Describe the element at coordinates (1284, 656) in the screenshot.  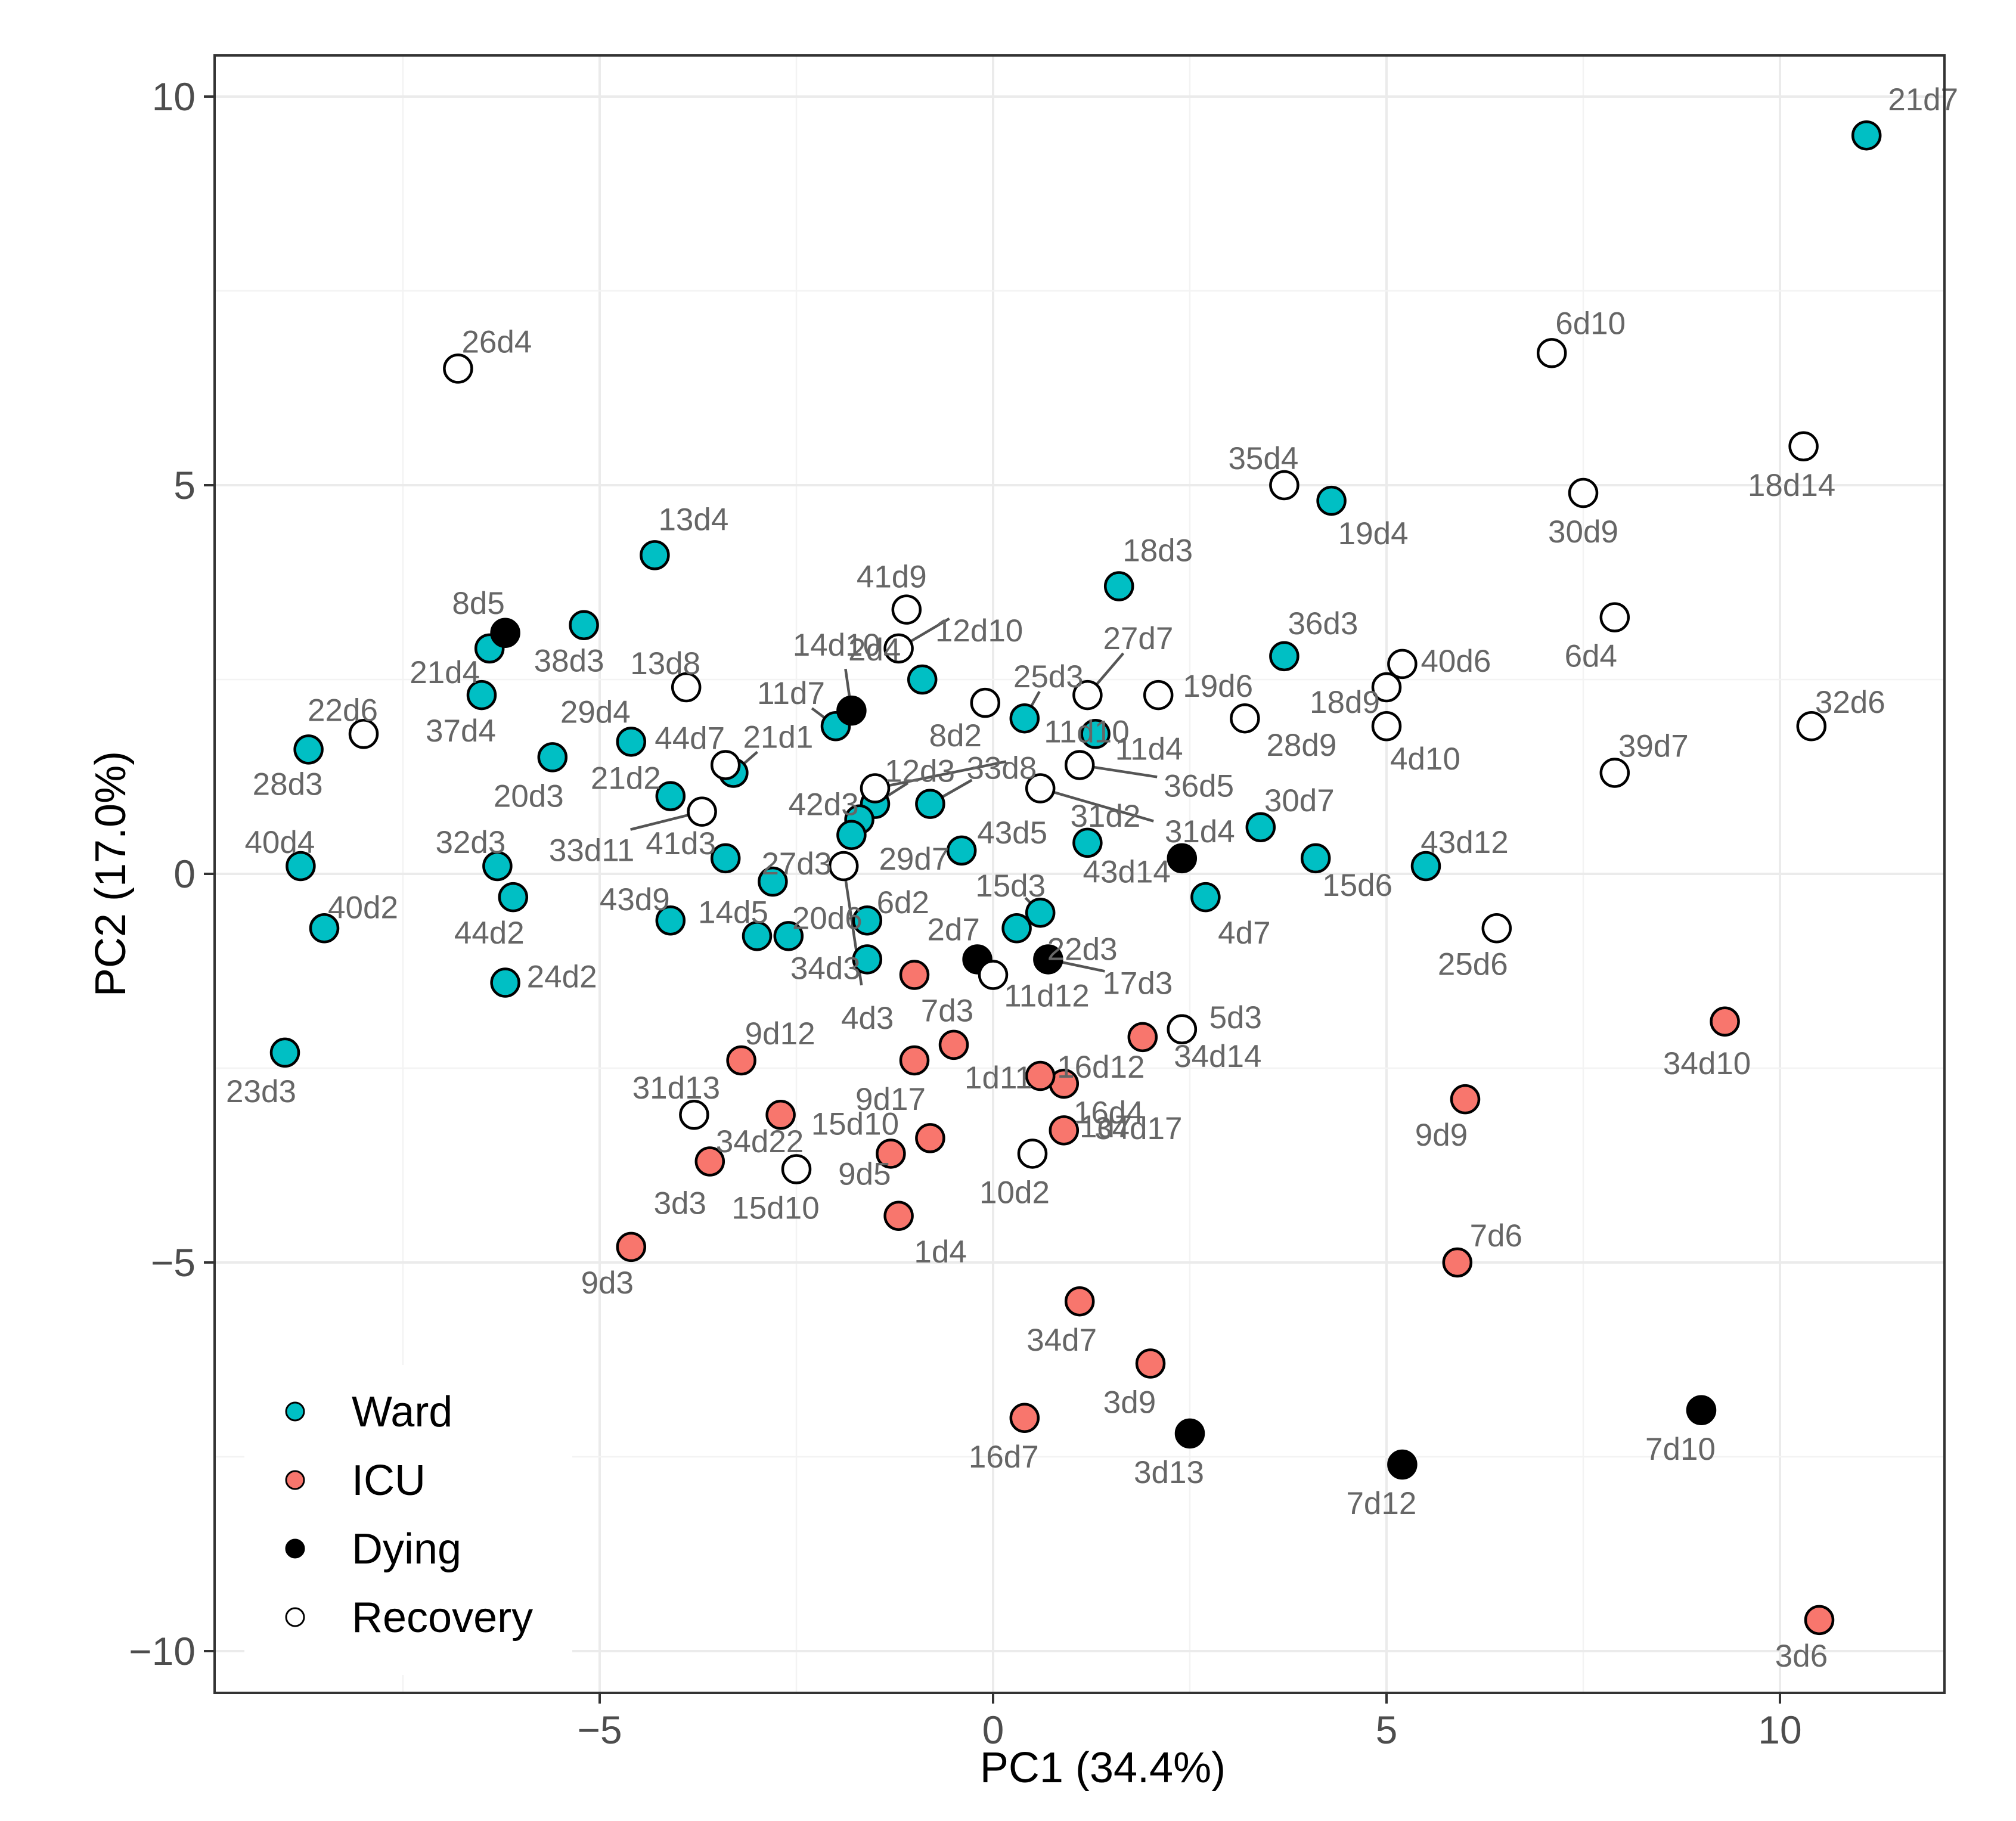
I see `point-ward-36d3` at that location.